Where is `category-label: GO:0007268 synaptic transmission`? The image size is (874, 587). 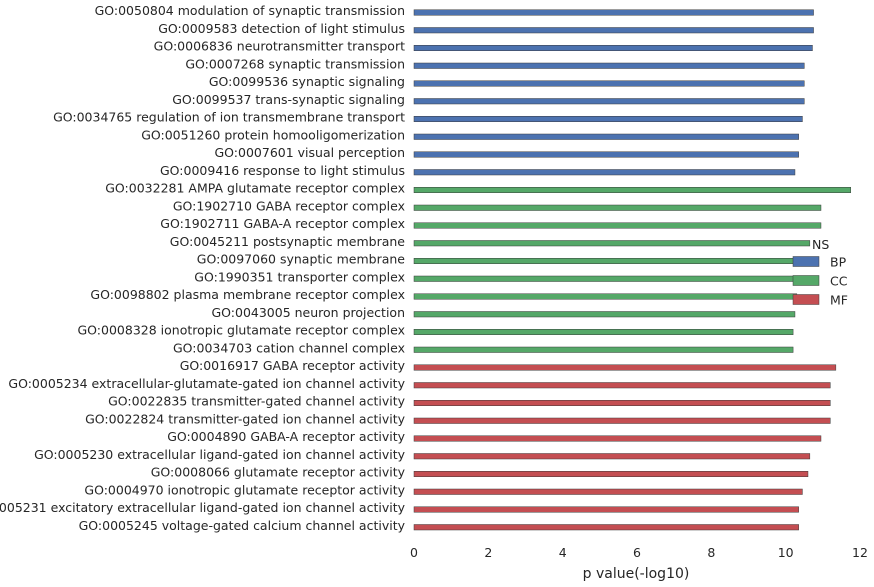
category-label: GO:0007268 synaptic transmission is located at coordinates (295, 63).